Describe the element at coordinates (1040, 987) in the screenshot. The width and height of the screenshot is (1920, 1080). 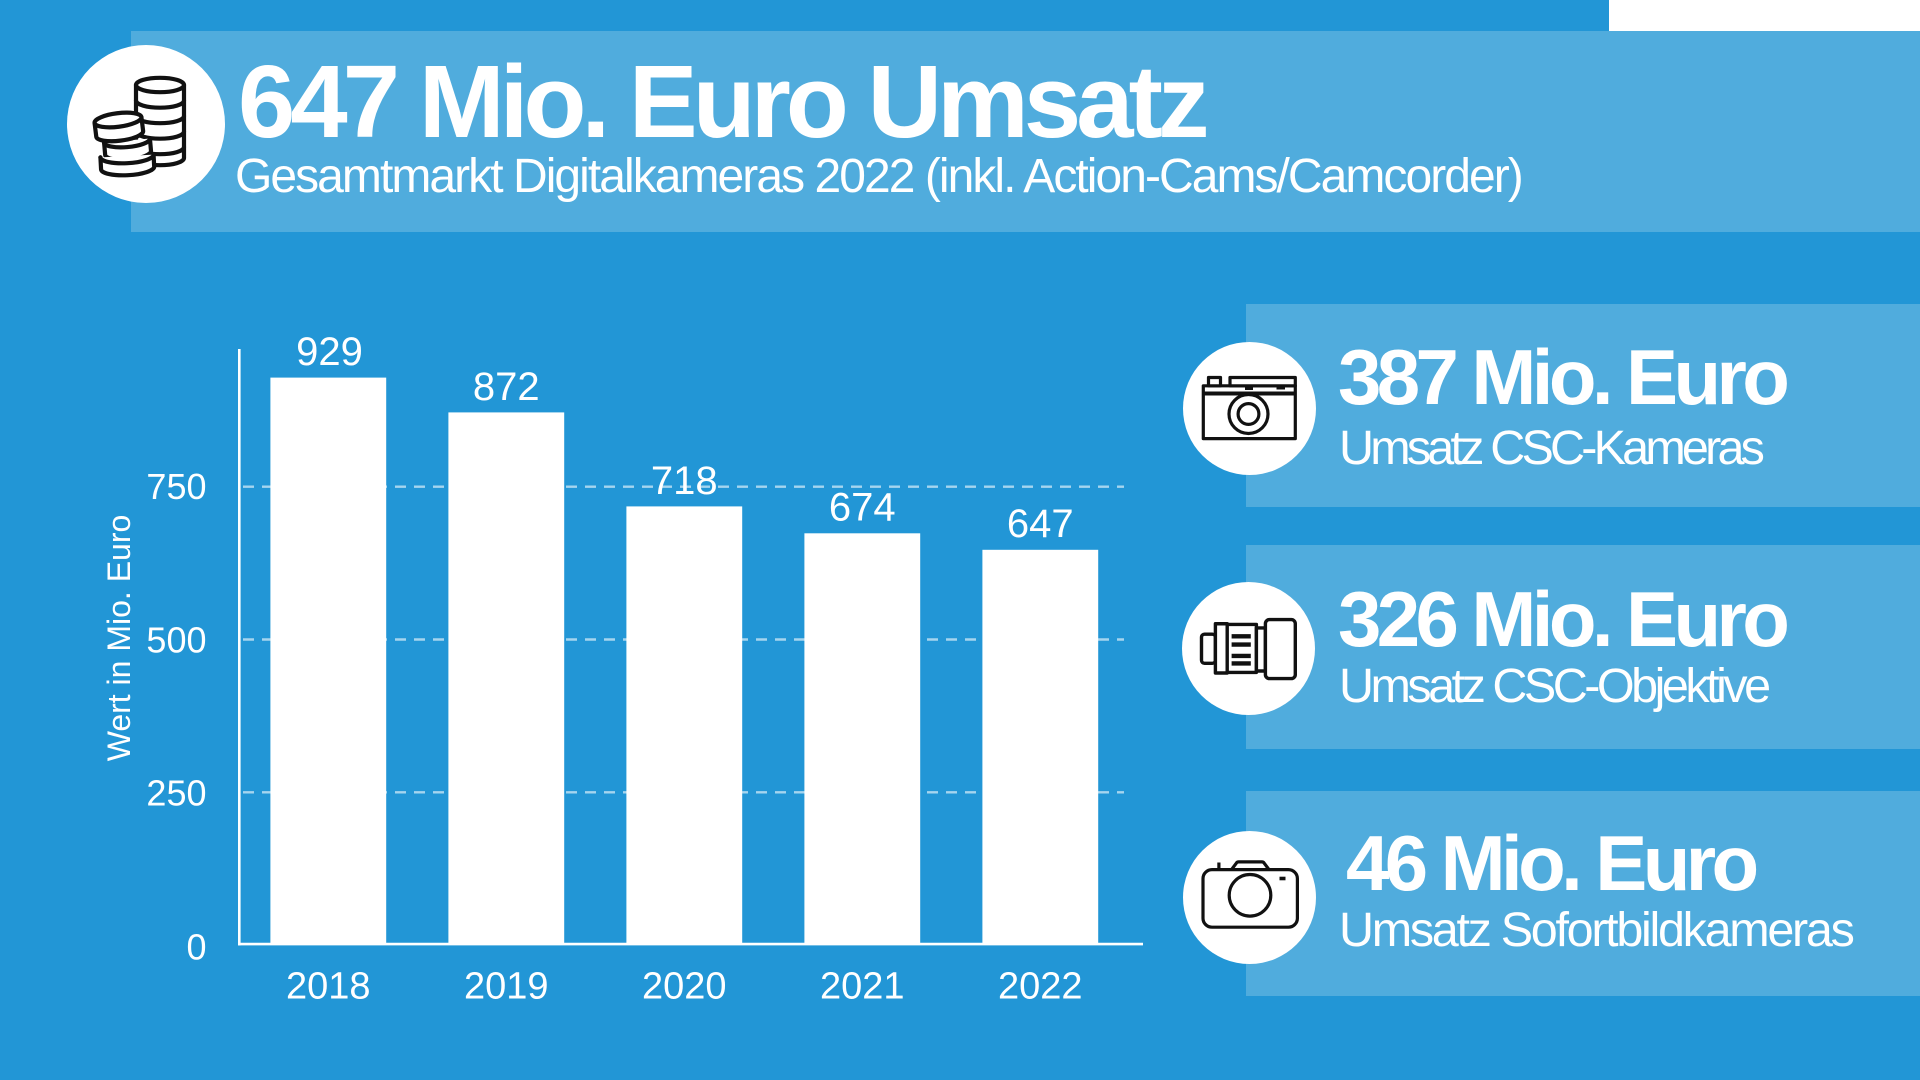
I see `svg-text: 2022` at that location.